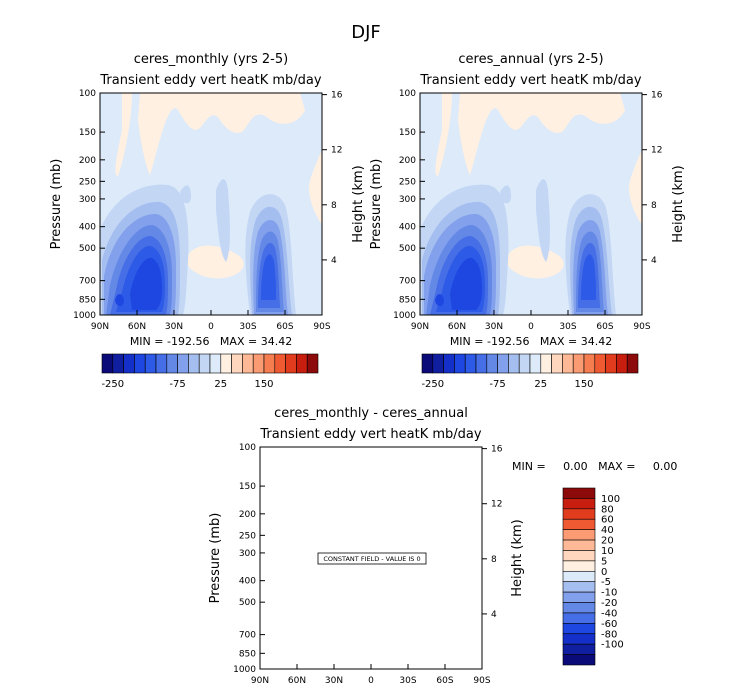 This screenshot has height=697, width=733. Describe the element at coordinates (652, 178) in the screenshot. I see `y2-axis: 16 12 8 4` at that location.